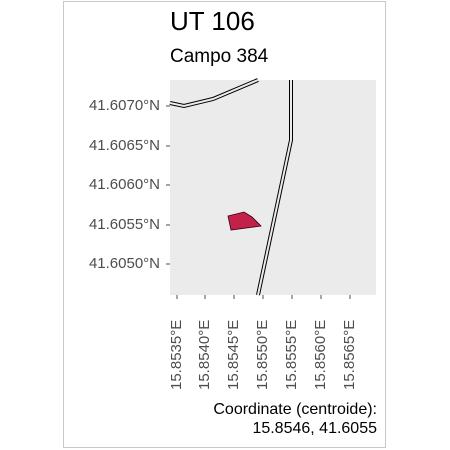 This screenshot has height=450, width=450. I want to click on lat-tick-label: 41.6060°N, so click(124, 184).